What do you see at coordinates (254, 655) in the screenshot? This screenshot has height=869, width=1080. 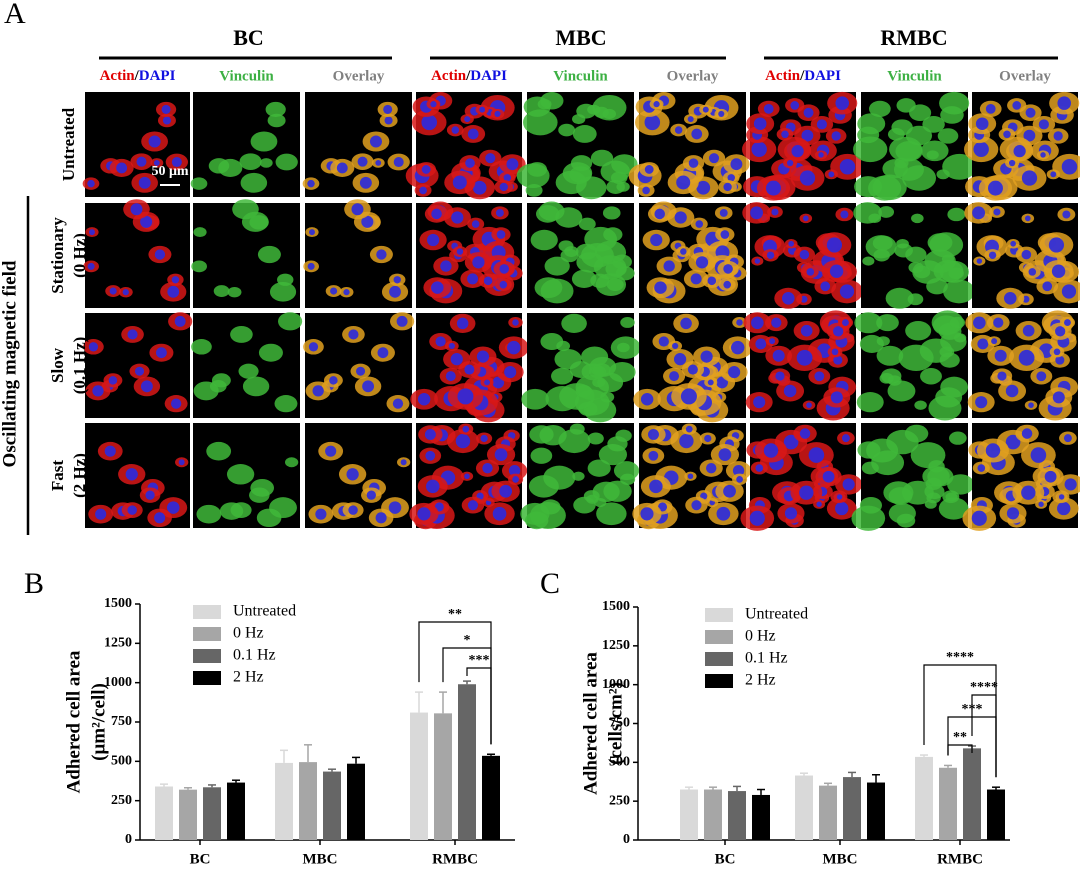 I see `legend-label: 0.1 Hz` at bounding box center [254, 655].